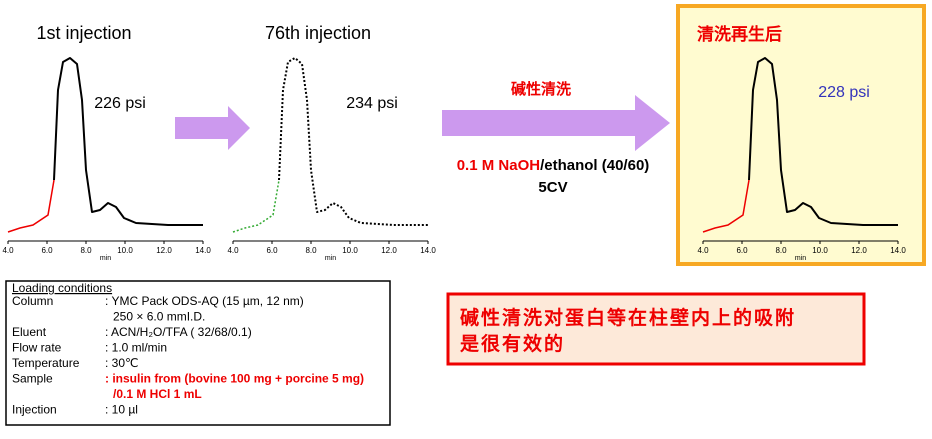 The height and width of the screenshot is (439, 932). Describe the element at coordinates (157, 394) in the screenshot. I see `condition-value: /0.1 M HCl 1 mL` at that location.